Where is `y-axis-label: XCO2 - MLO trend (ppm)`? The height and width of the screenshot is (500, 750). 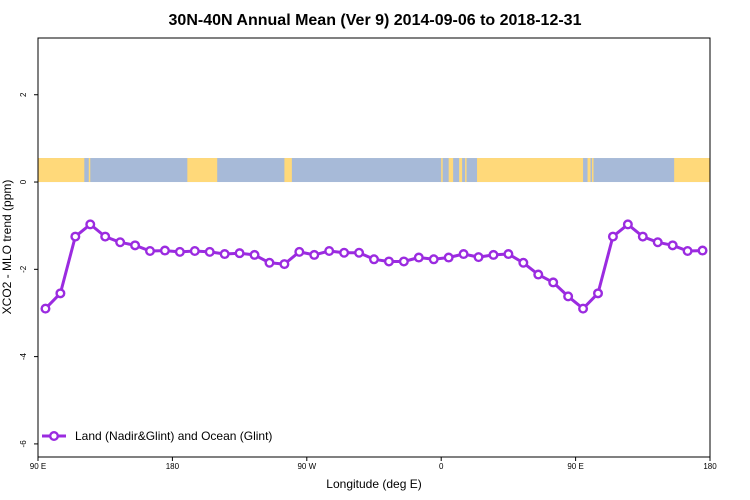
y-axis-label: XCO2 - MLO trend (ppm) is located at coordinates (7, 247).